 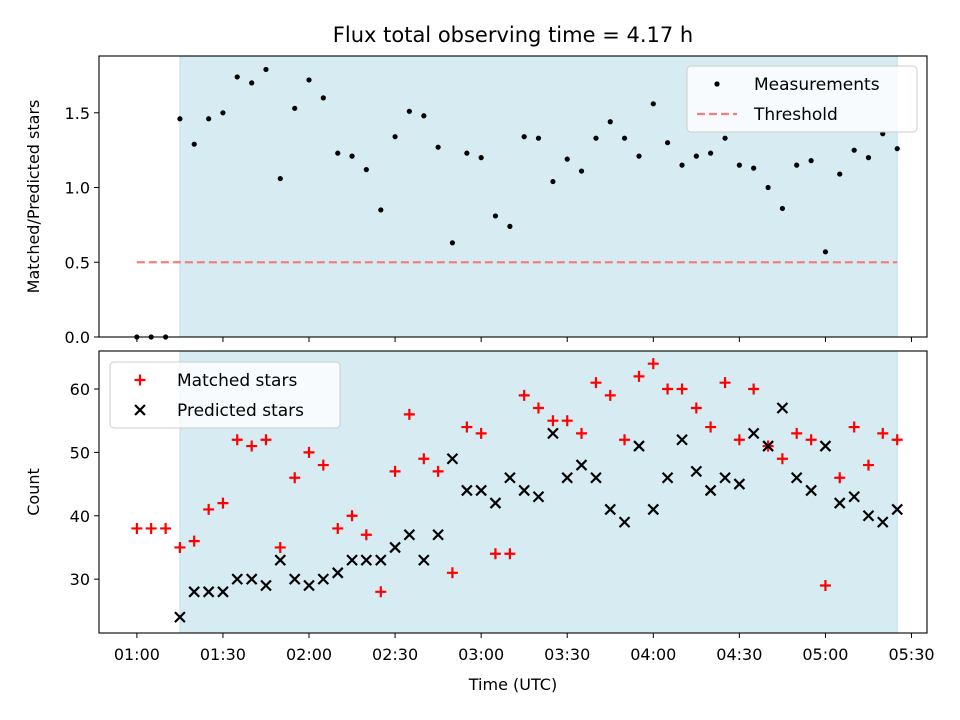 I want to click on x-tick-label: 04:30, so click(x=739, y=654).